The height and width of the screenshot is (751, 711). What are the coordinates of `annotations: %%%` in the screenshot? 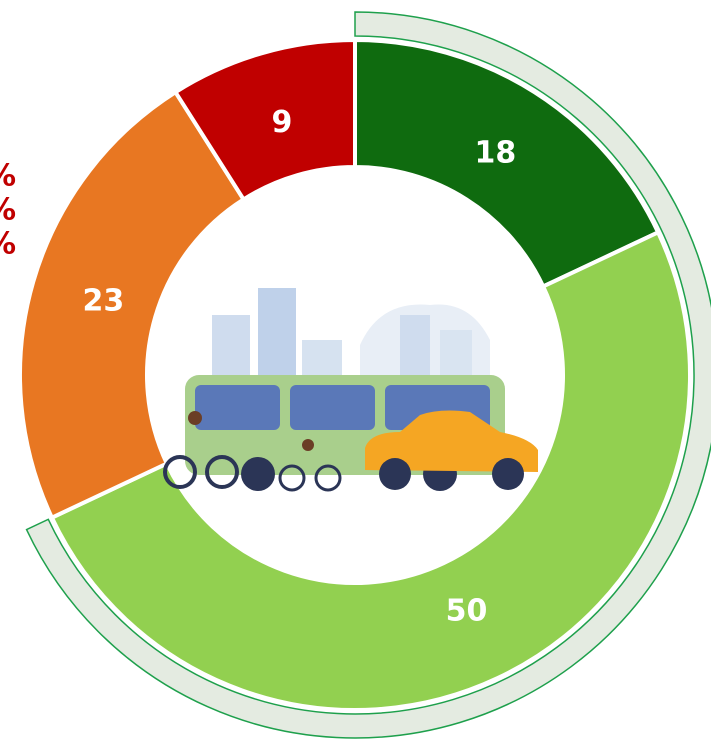 It's located at (8, 210).